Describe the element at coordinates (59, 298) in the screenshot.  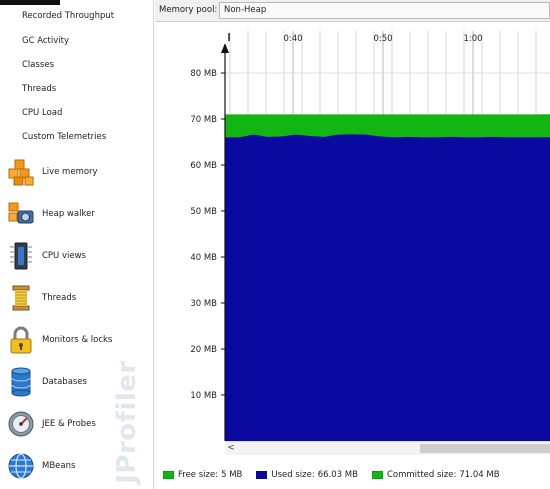
I see `nav-threads-label: Threads` at that location.